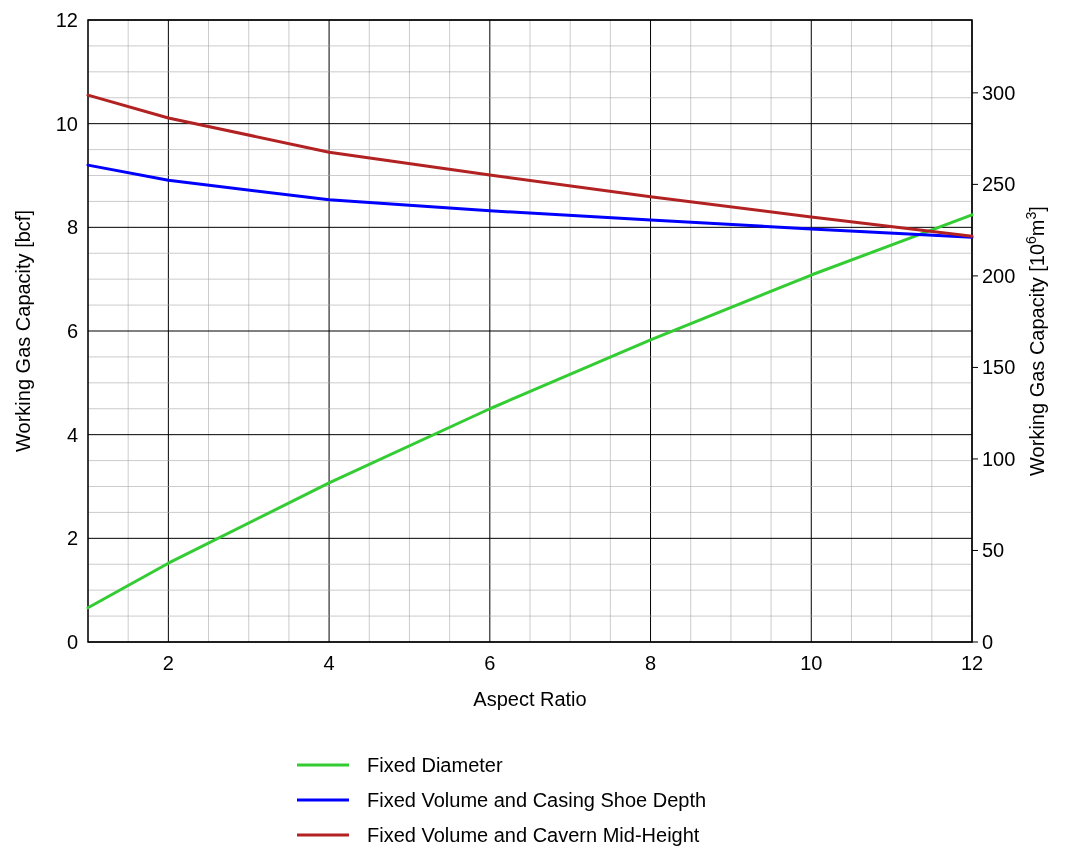  What do you see at coordinates (72, 227) in the screenshot?
I see `y-tick-label: 8` at bounding box center [72, 227].